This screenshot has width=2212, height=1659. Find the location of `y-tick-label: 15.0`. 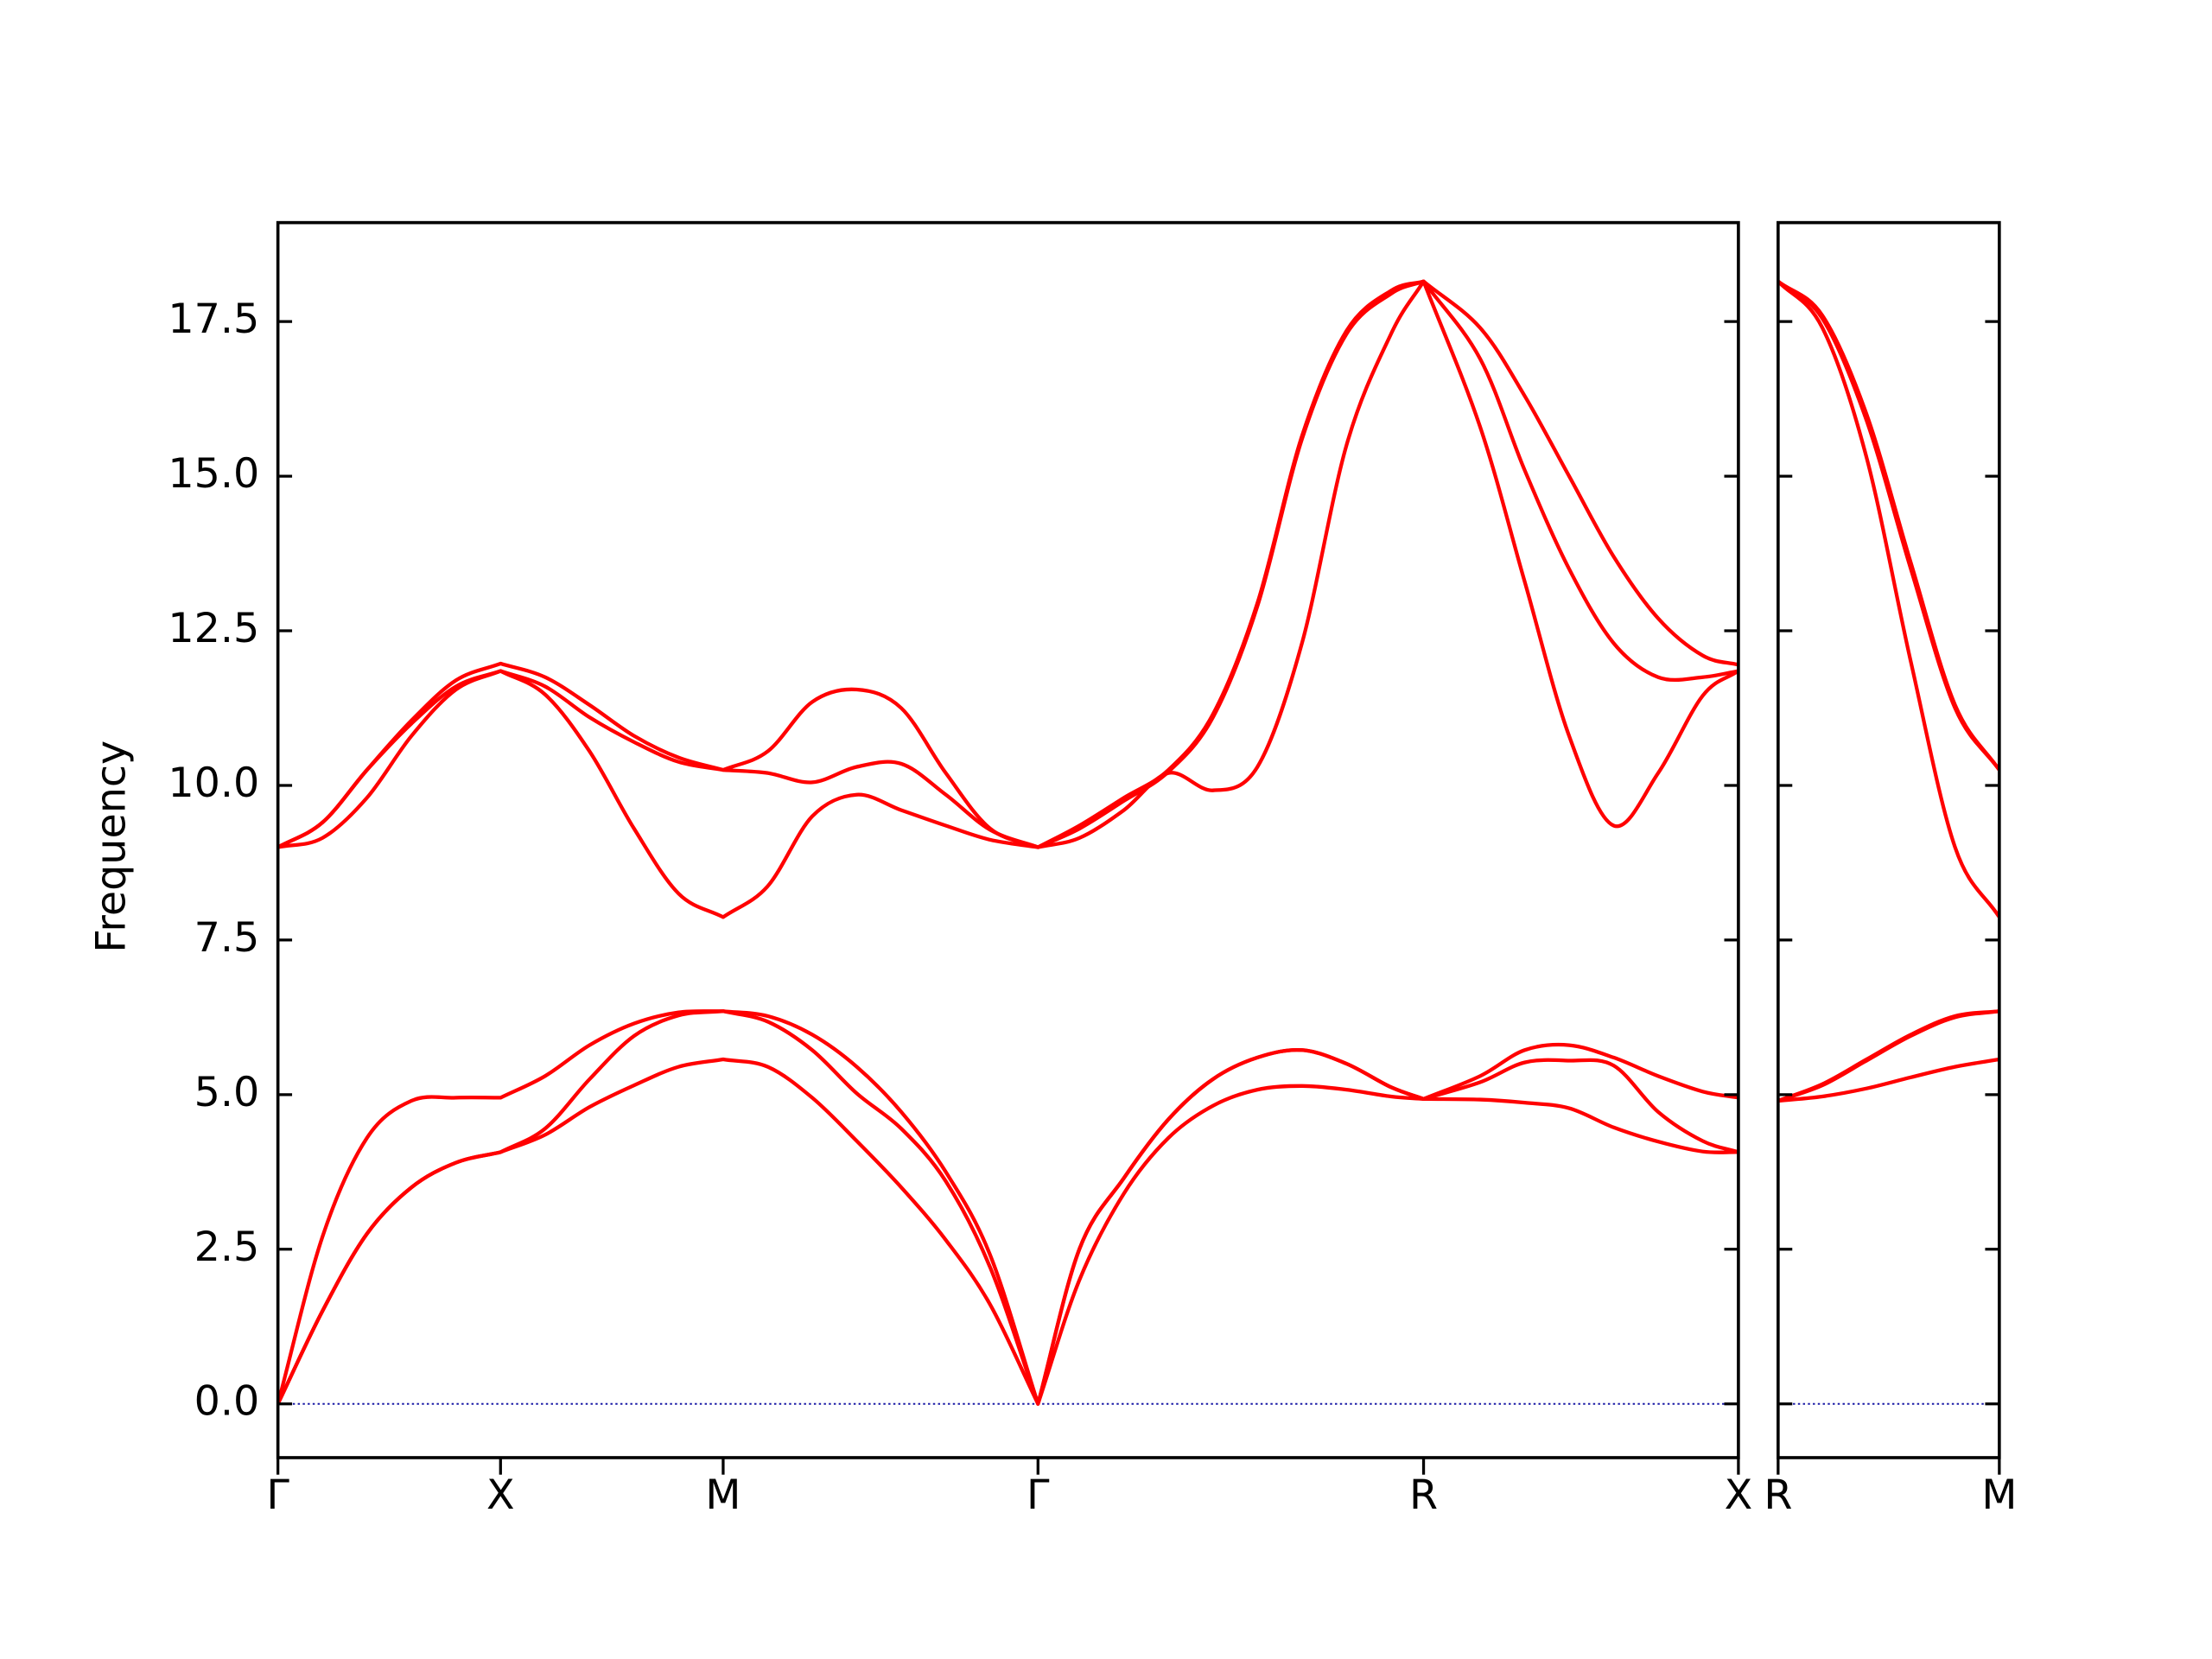

y-tick-label: 15.0 is located at coordinates (213, 474).